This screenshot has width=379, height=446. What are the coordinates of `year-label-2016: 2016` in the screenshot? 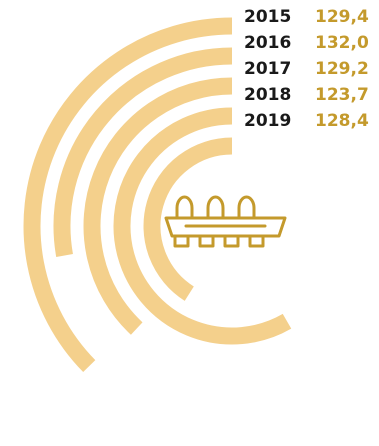 It's located at (267, 43).